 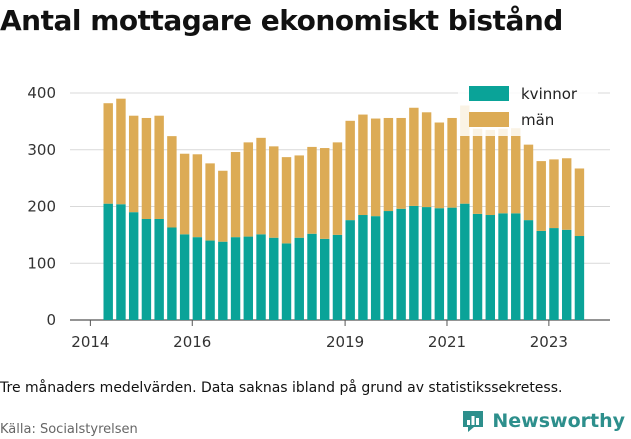 I want to click on y-axis: 0 100 200 300 400, so click(x=41, y=206).